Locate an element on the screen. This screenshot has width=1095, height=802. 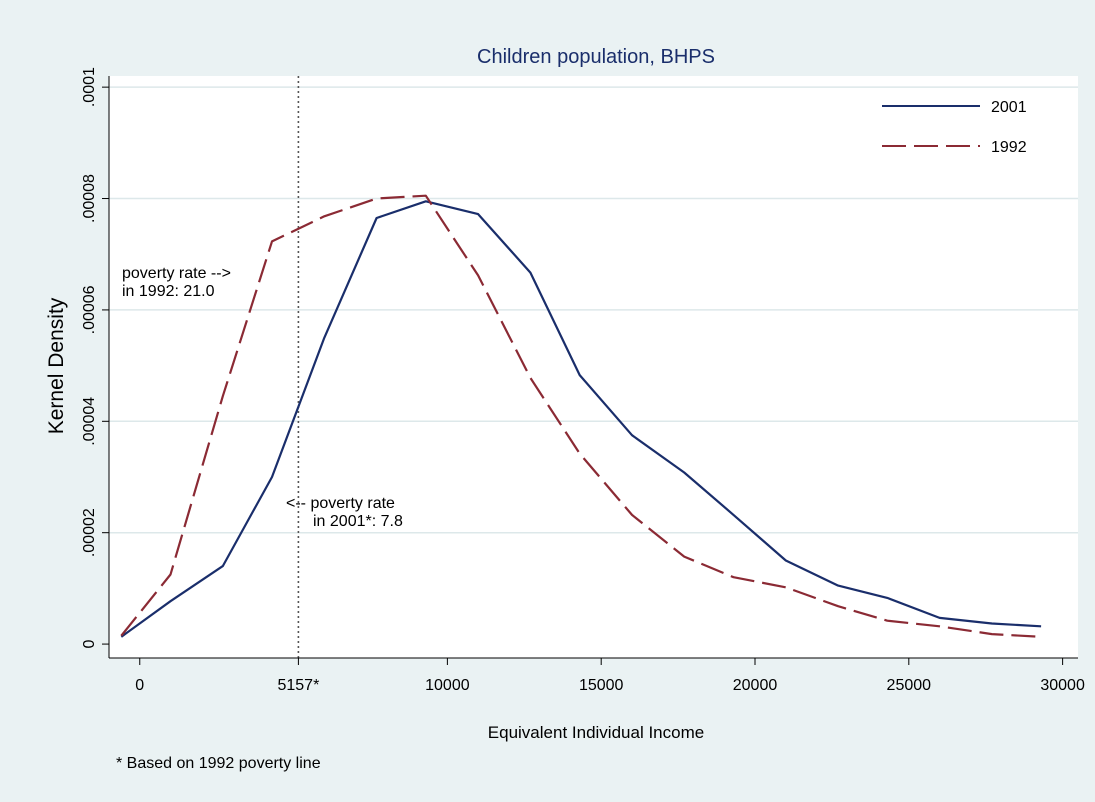
x-ticks: 0 5157* 10000 15000 20000 25000 30000 is located at coordinates (610, 676).